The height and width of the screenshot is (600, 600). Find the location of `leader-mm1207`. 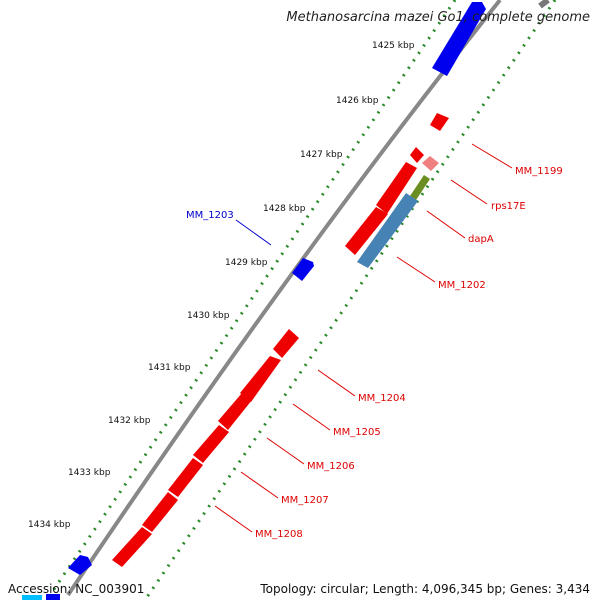

leader-mm1207 is located at coordinates (259, 485).